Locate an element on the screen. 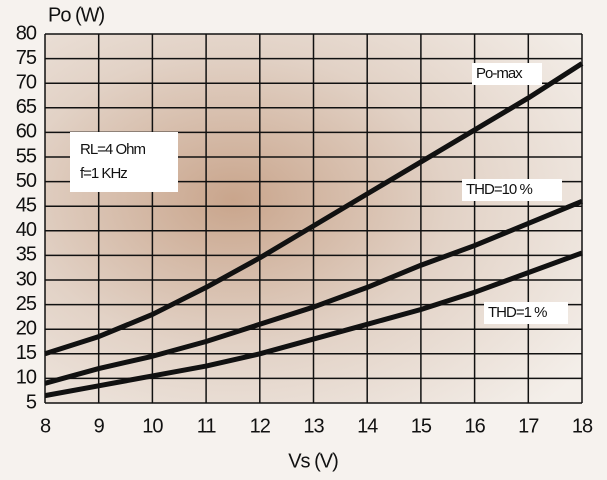 Image resolution: width=607 pixels, height=480 pixels. x-tick-label: 12 is located at coordinates (260, 426).